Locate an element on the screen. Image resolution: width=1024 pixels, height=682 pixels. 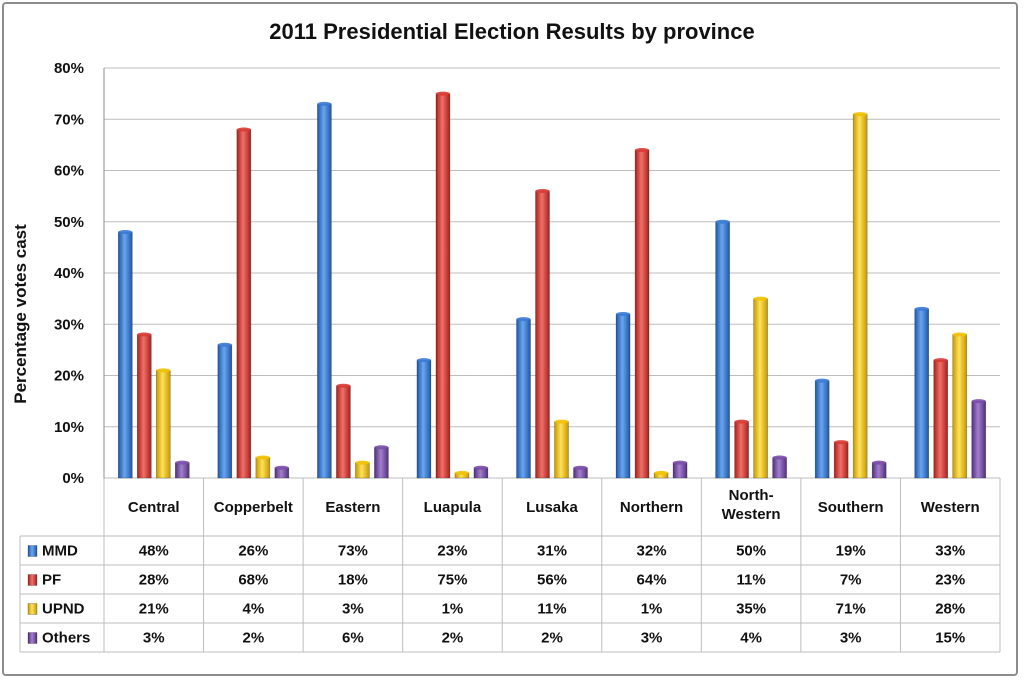
y-tick-label: 40% is located at coordinates (69, 273).